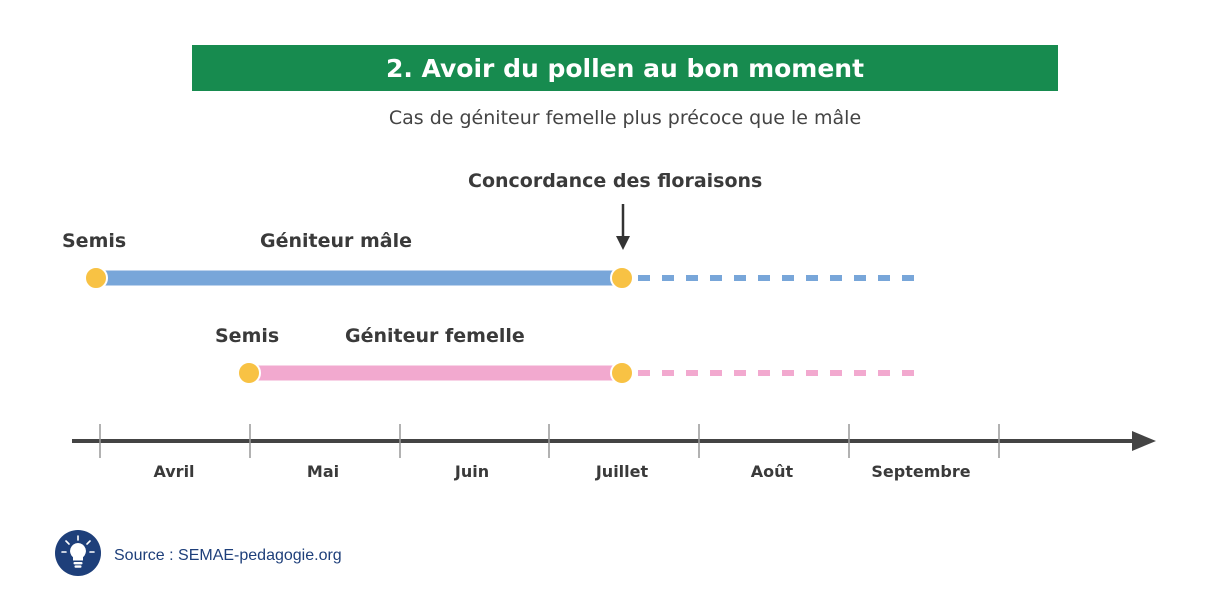  I want to click on female-flowering-marker, so click(622, 373).